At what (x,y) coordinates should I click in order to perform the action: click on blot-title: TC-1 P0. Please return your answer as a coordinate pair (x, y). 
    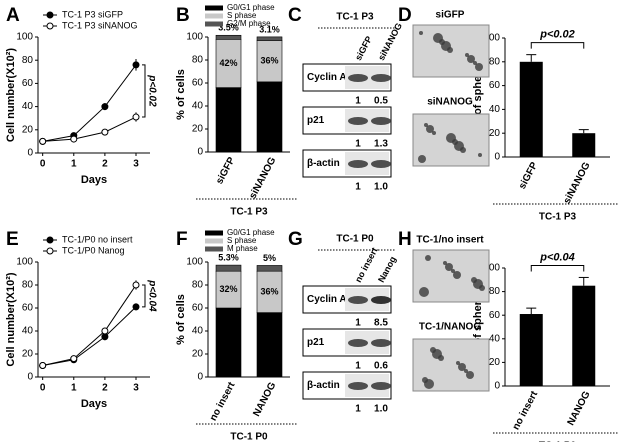
    Looking at the image, I should click on (355, 239).